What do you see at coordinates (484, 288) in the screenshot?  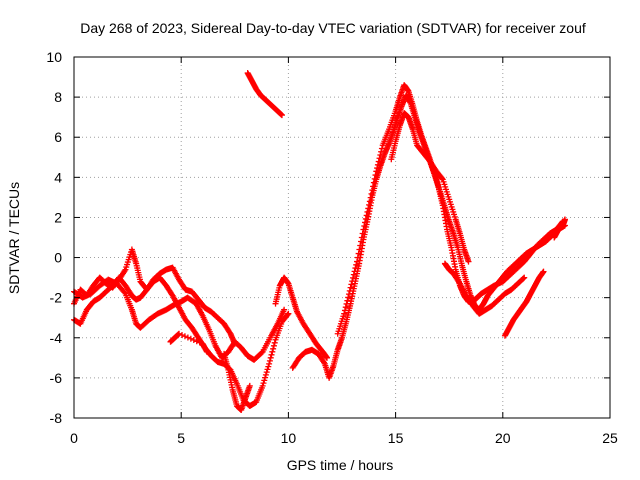 I see `series-track-k` at bounding box center [484, 288].